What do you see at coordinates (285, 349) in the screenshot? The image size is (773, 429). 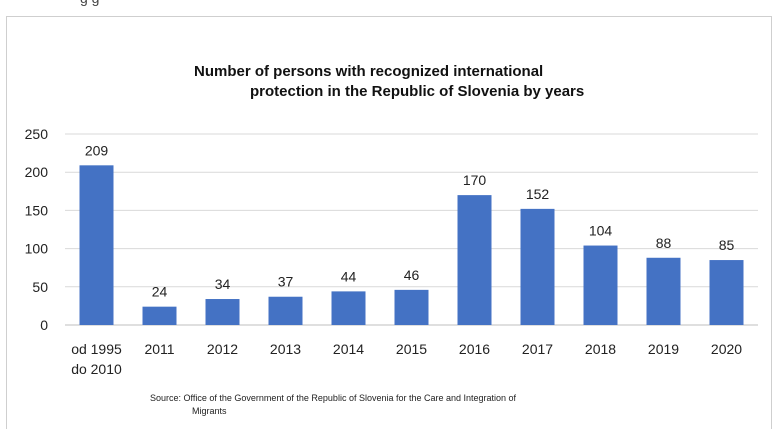 I see `x-tick-label: 2013` at bounding box center [285, 349].